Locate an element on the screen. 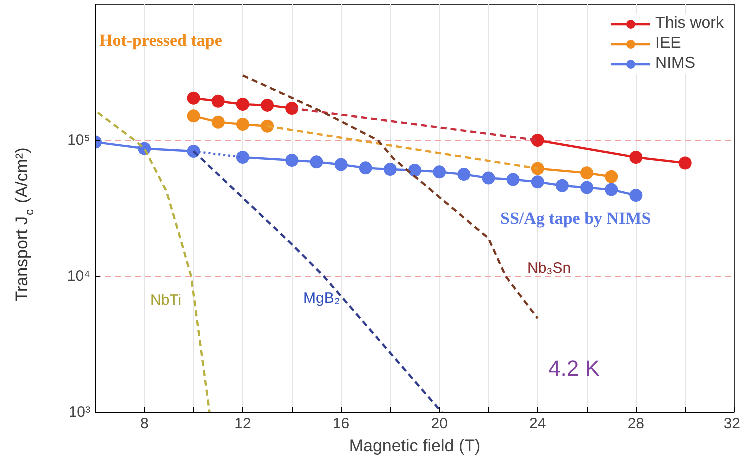 This screenshot has width=740, height=462. x-tick-label: 24 is located at coordinates (538, 424).